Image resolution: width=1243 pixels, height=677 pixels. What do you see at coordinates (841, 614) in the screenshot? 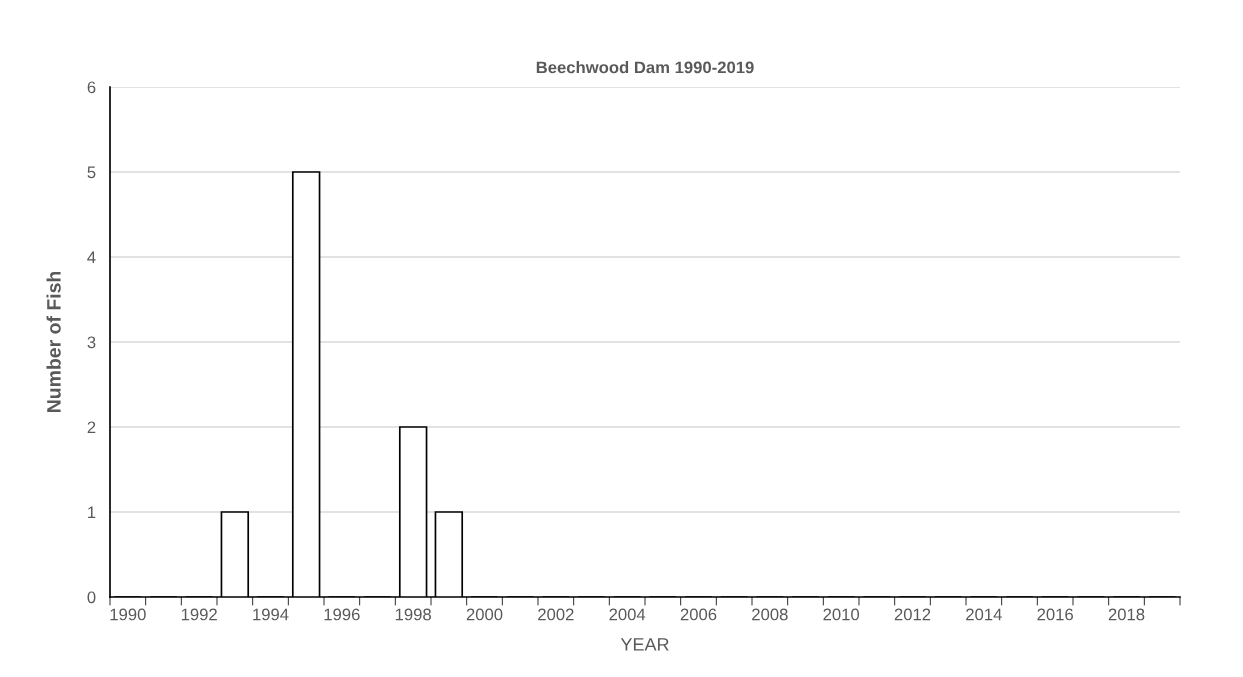
I see `x-tick-label: 2010` at bounding box center [841, 614].